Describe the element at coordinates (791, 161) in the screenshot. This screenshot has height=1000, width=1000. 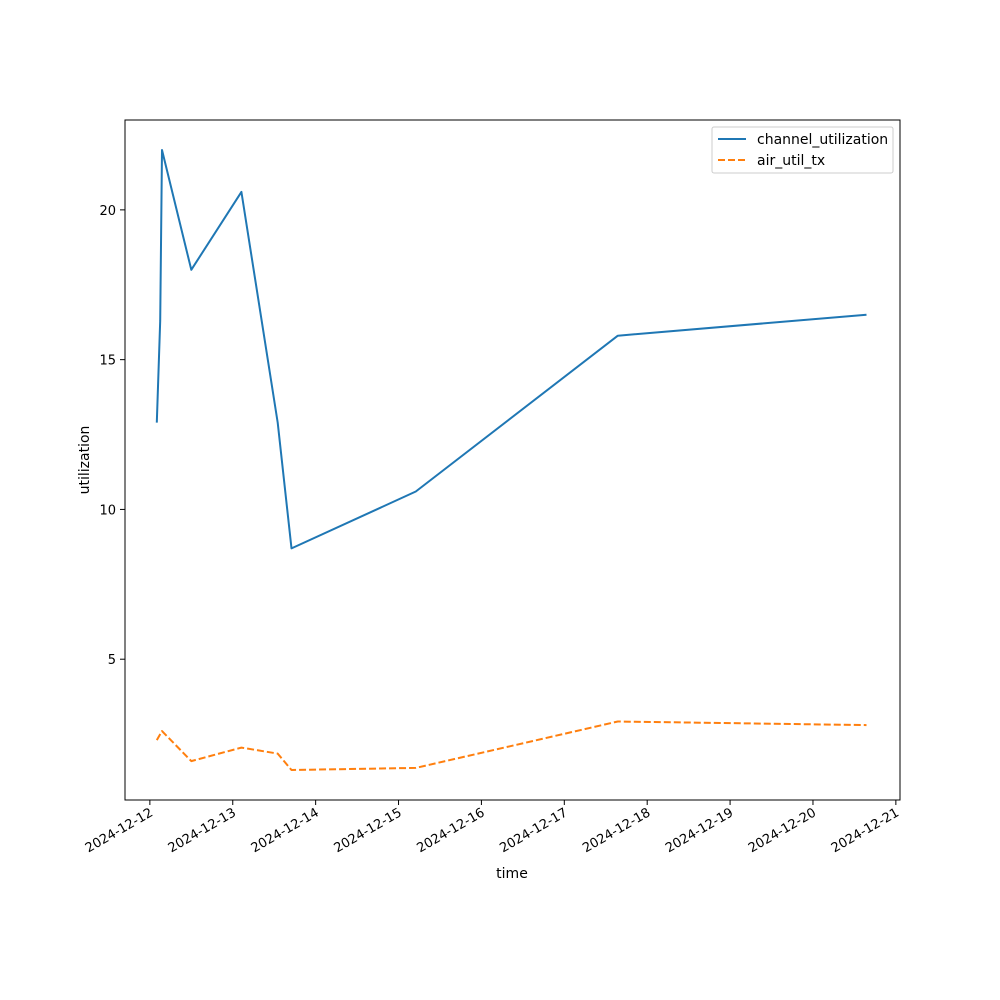
I see `legend-label-air-util-tx: air_util_tx` at that location.